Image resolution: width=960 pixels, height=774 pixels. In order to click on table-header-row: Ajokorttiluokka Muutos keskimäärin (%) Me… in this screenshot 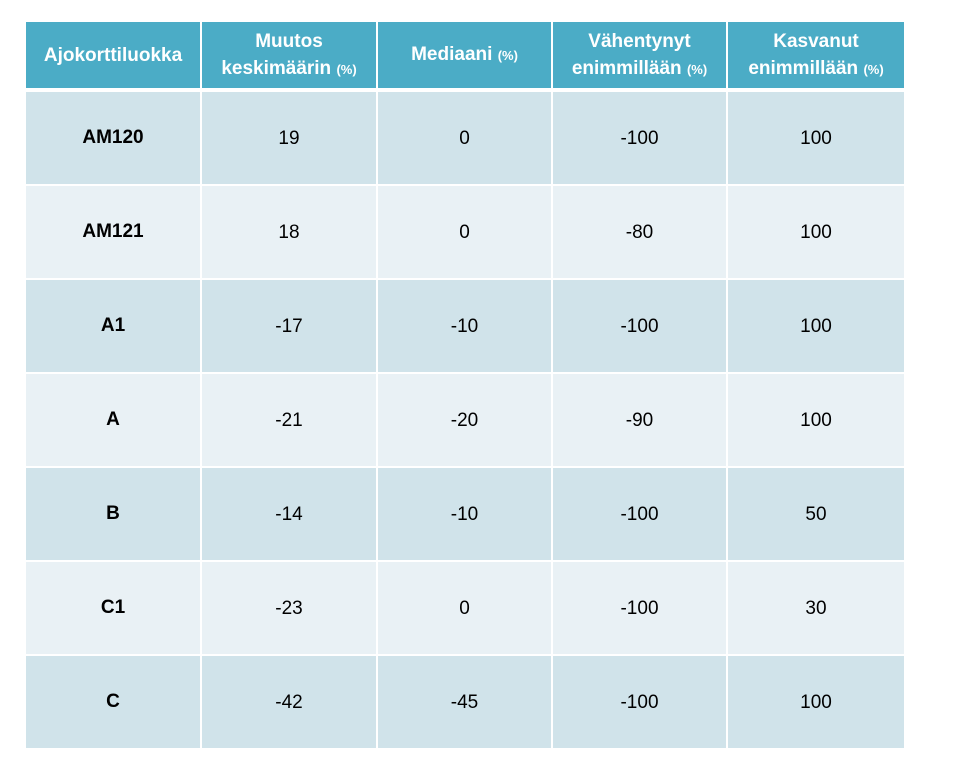, I will do `click(465, 57)`.